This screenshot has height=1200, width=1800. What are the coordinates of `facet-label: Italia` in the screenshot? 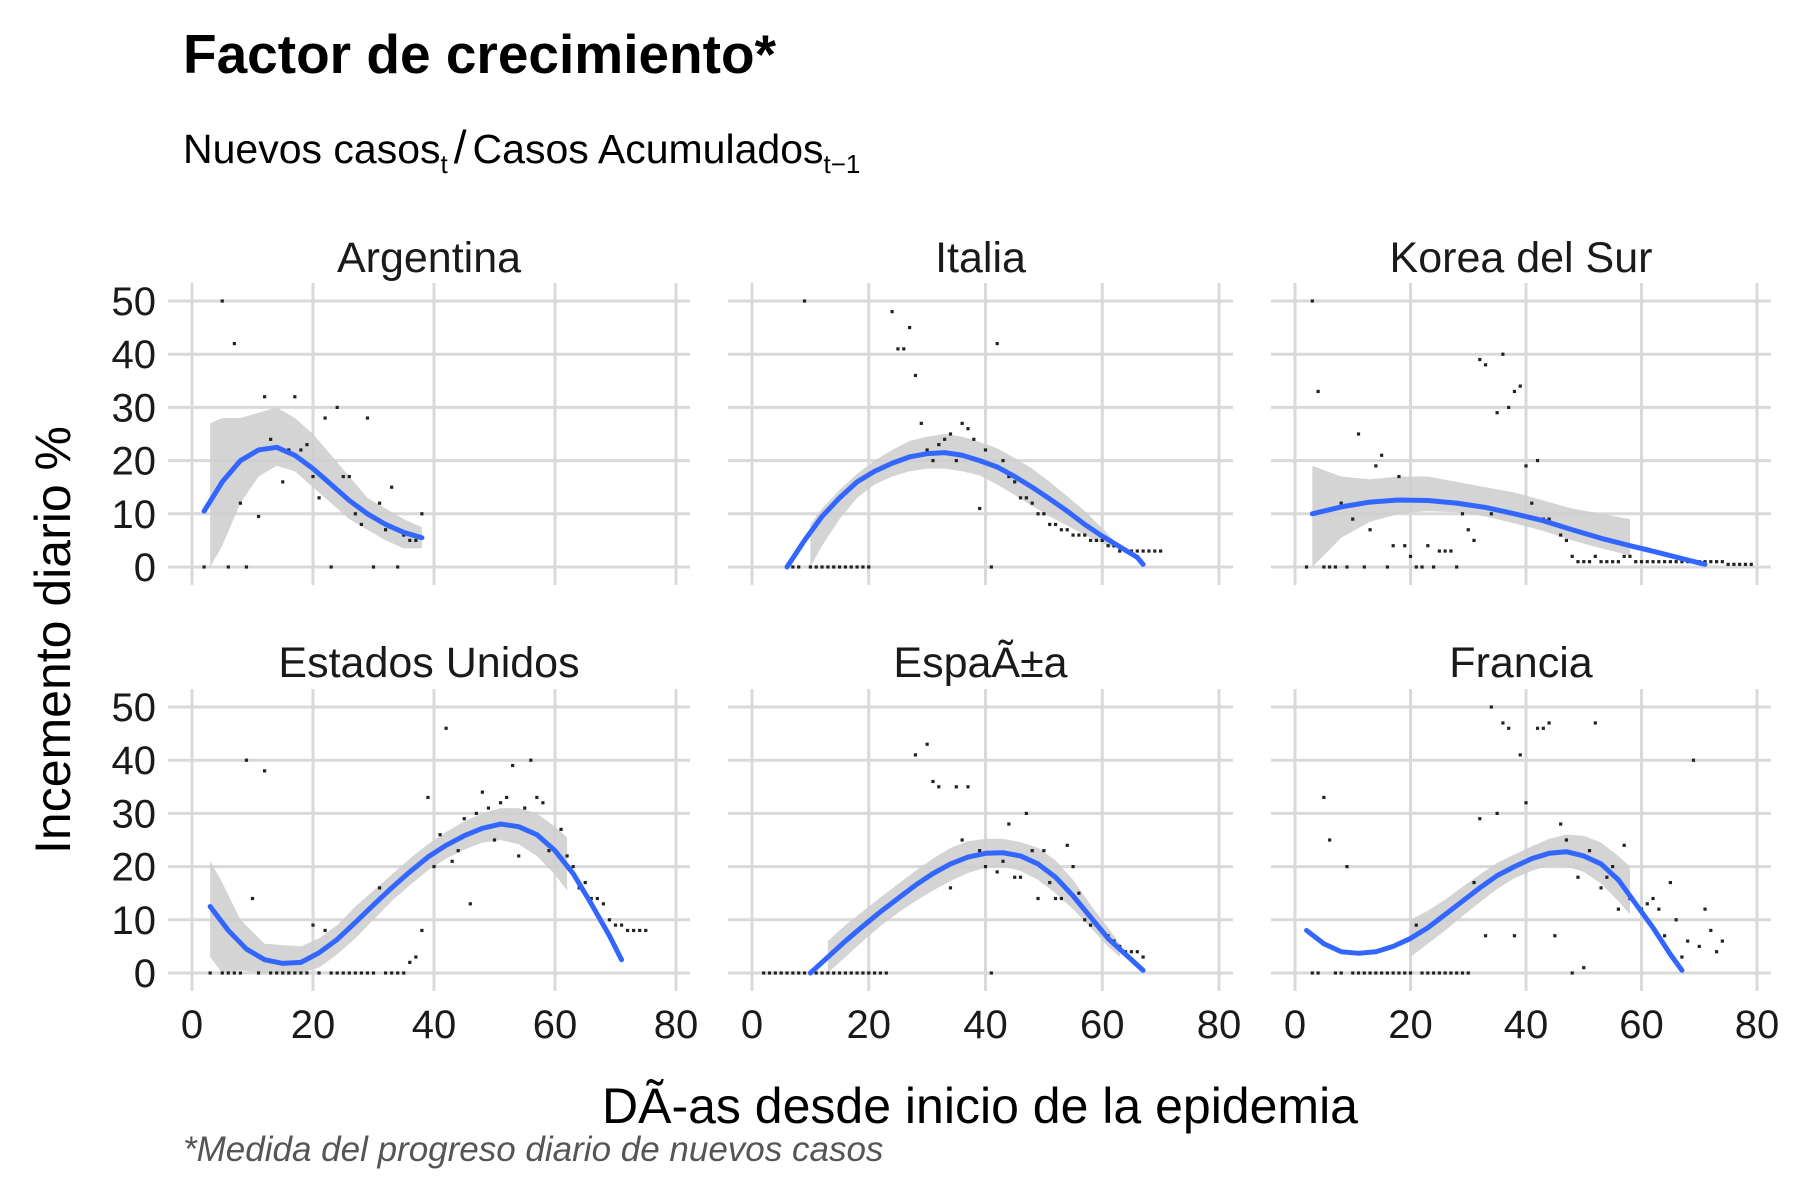 It's located at (980, 258).